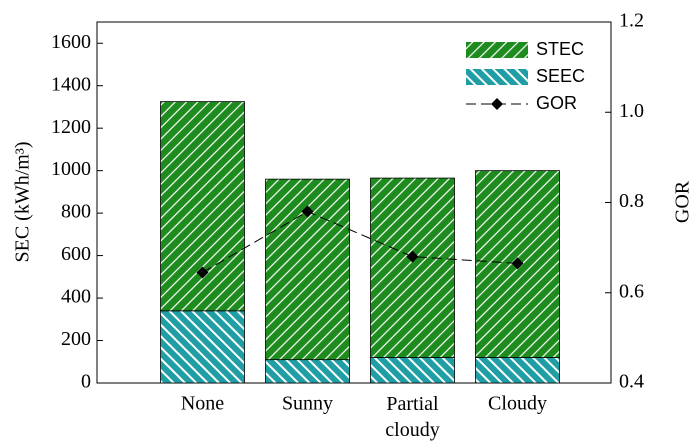 The image size is (700, 446). I want to click on legend-label: SEEC, so click(560, 76).